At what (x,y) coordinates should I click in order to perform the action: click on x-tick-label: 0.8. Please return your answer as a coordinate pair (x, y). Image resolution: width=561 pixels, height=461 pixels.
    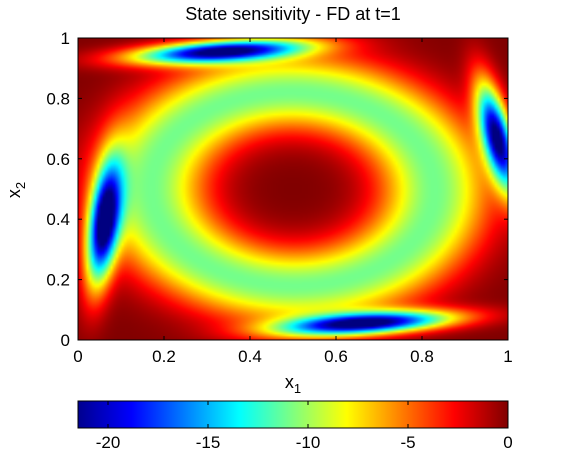
    Looking at the image, I should click on (422, 356).